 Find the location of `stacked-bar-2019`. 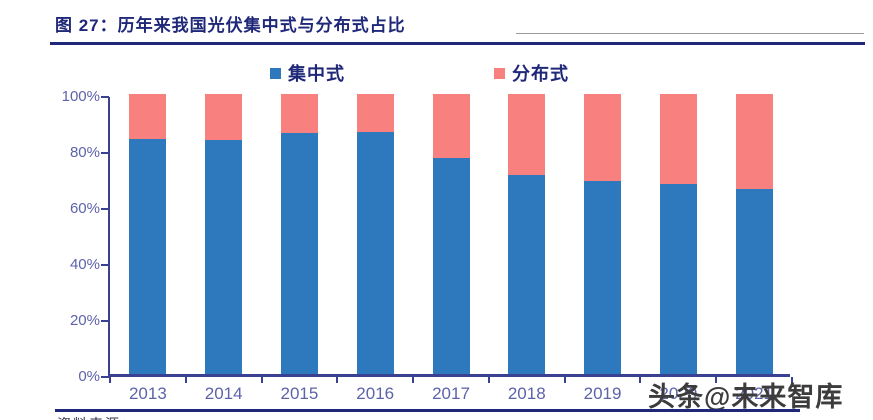

stacked-bar-2019 is located at coordinates (603, 234).